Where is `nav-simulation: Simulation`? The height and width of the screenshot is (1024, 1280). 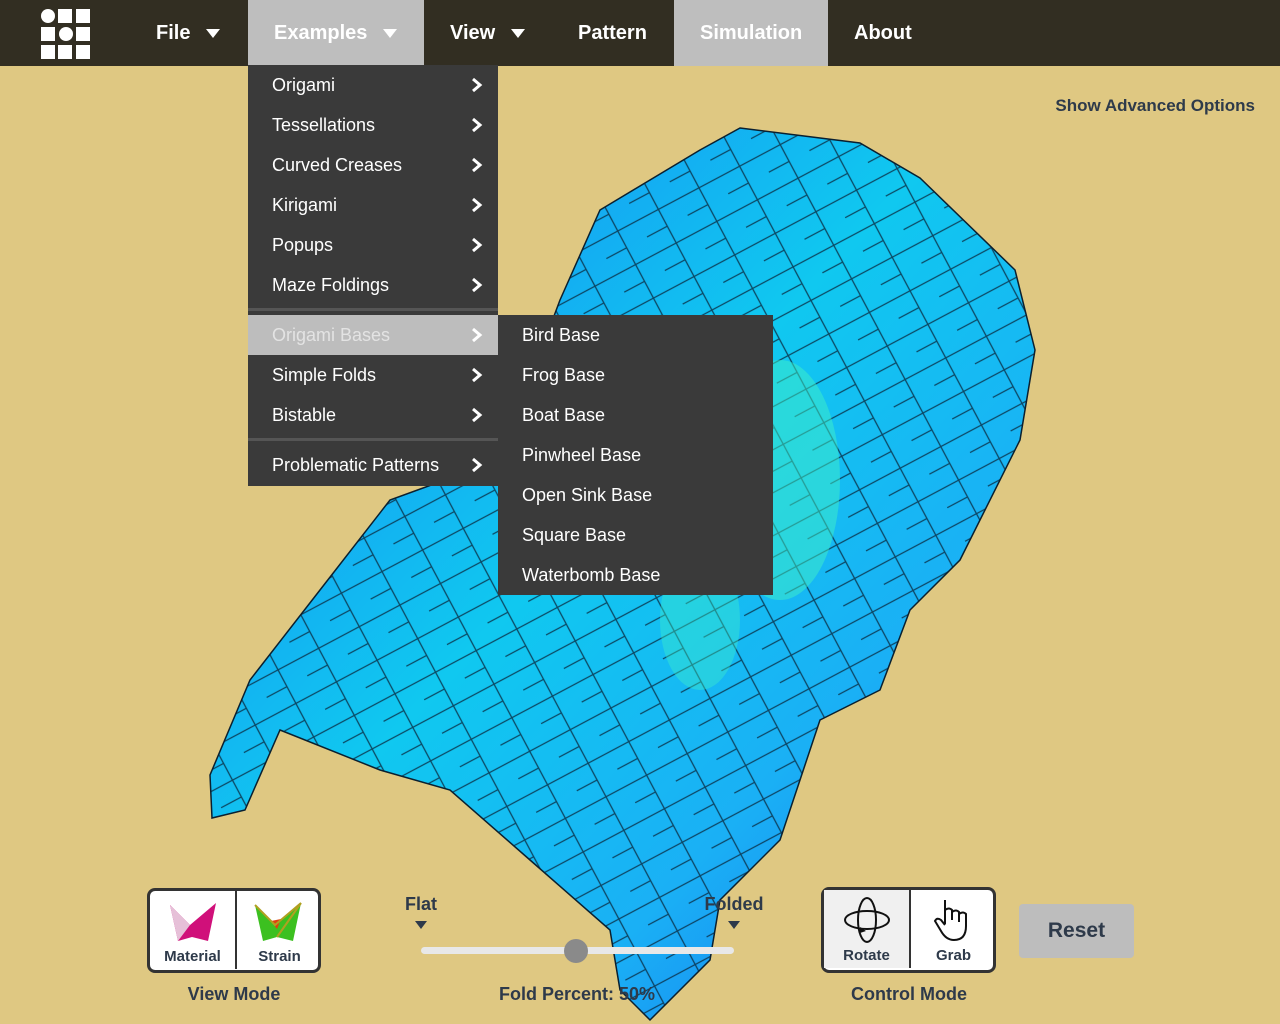
nav-simulation: Simulation is located at coordinates (751, 33).